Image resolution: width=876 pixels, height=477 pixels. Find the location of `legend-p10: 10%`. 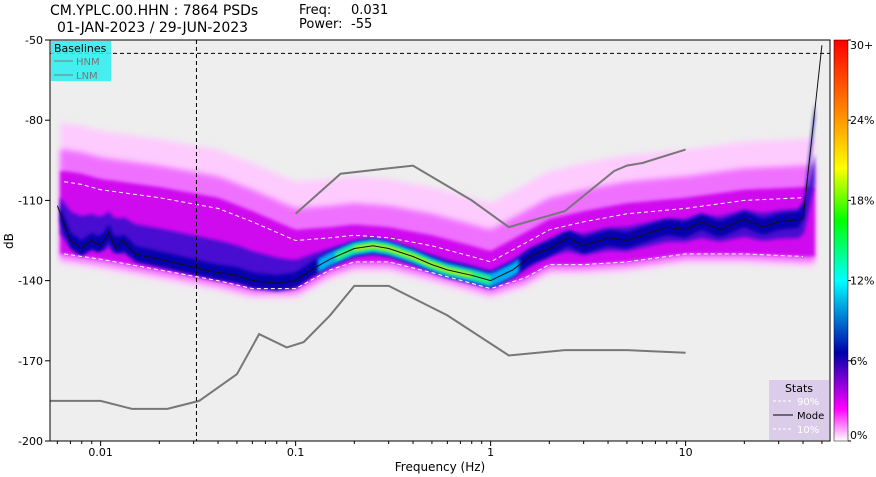

legend-p10: 10% is located at coordinates (808, 430).